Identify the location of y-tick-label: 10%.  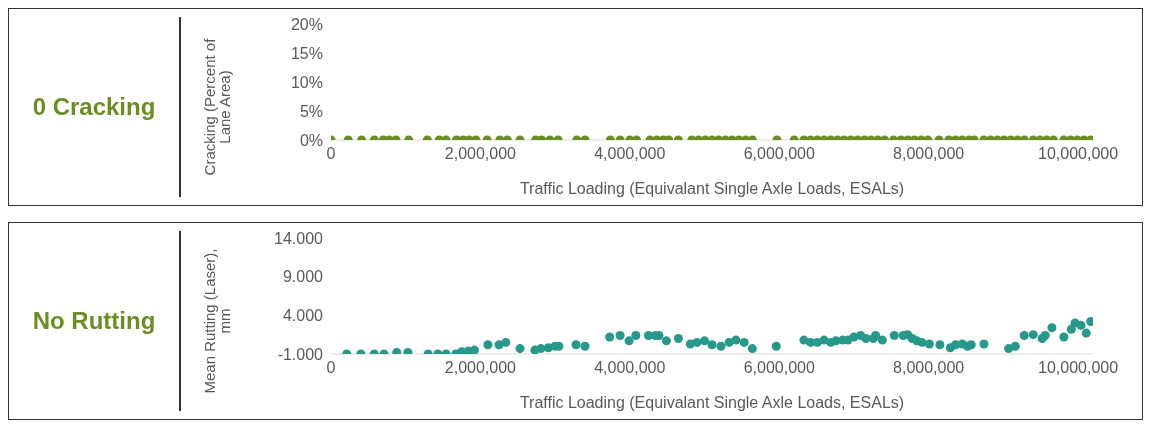
(306, 82).